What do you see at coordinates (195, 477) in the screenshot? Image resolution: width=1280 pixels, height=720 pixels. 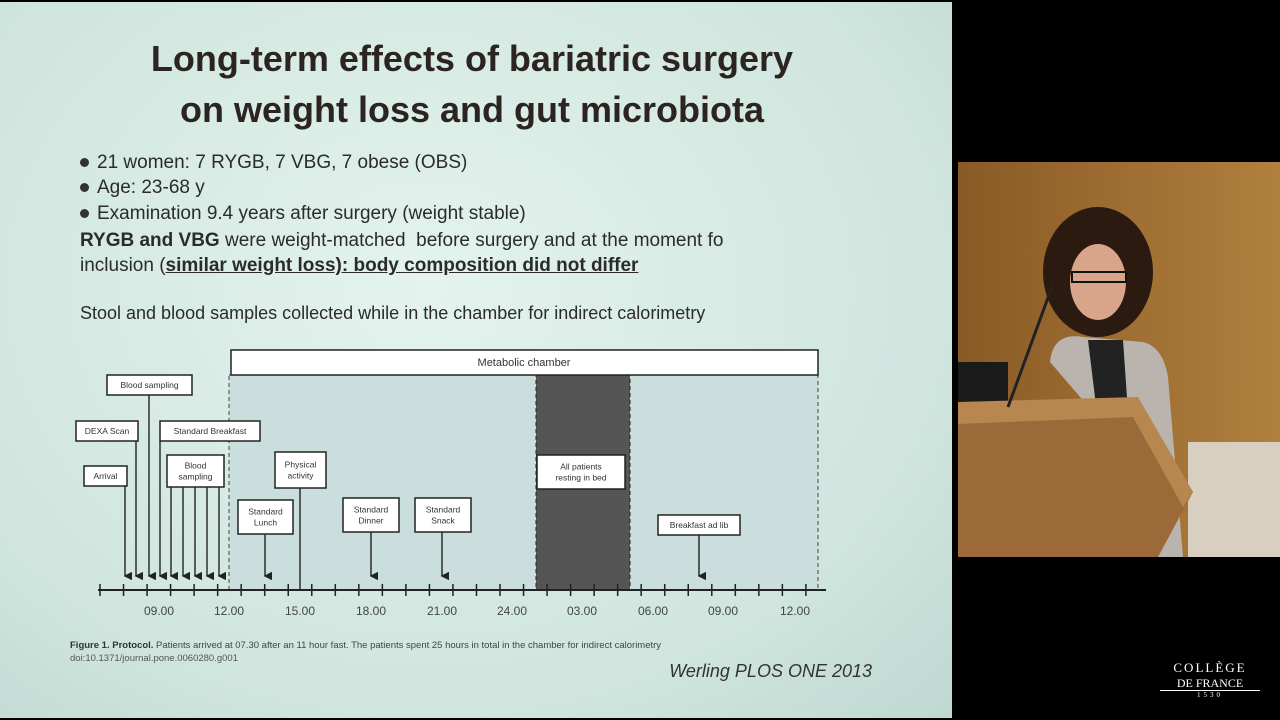 I see `box-label: sampling` at bounding box center [195, 477].